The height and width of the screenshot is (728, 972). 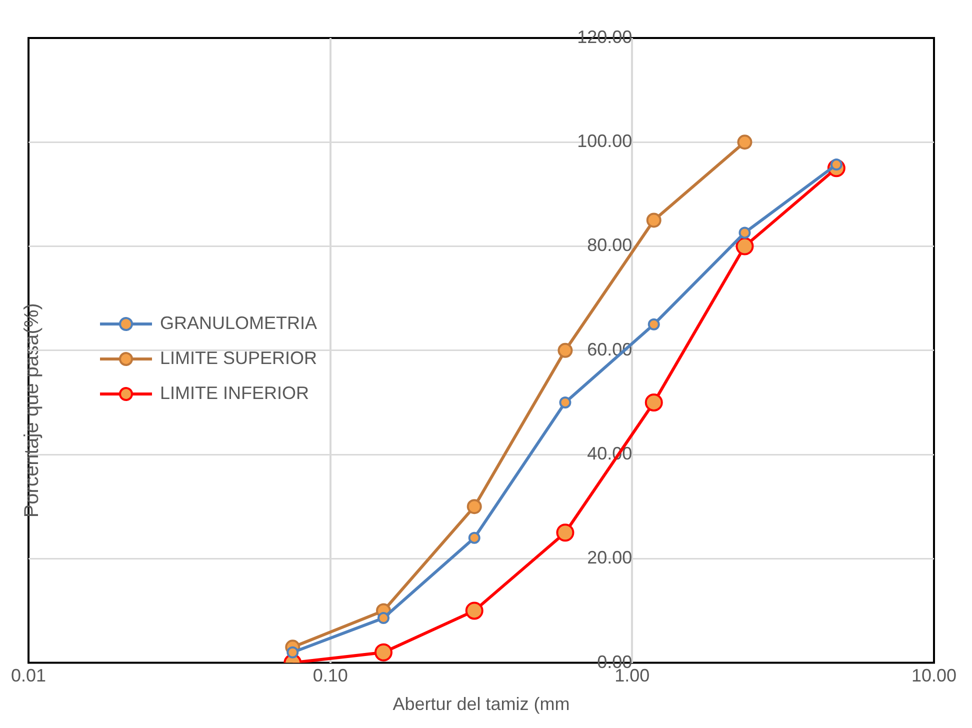 What do you see at coordinates (28, 676) in the screenshot?
I see `x-tick-label: 0.01` at bounding box center [28, 676].